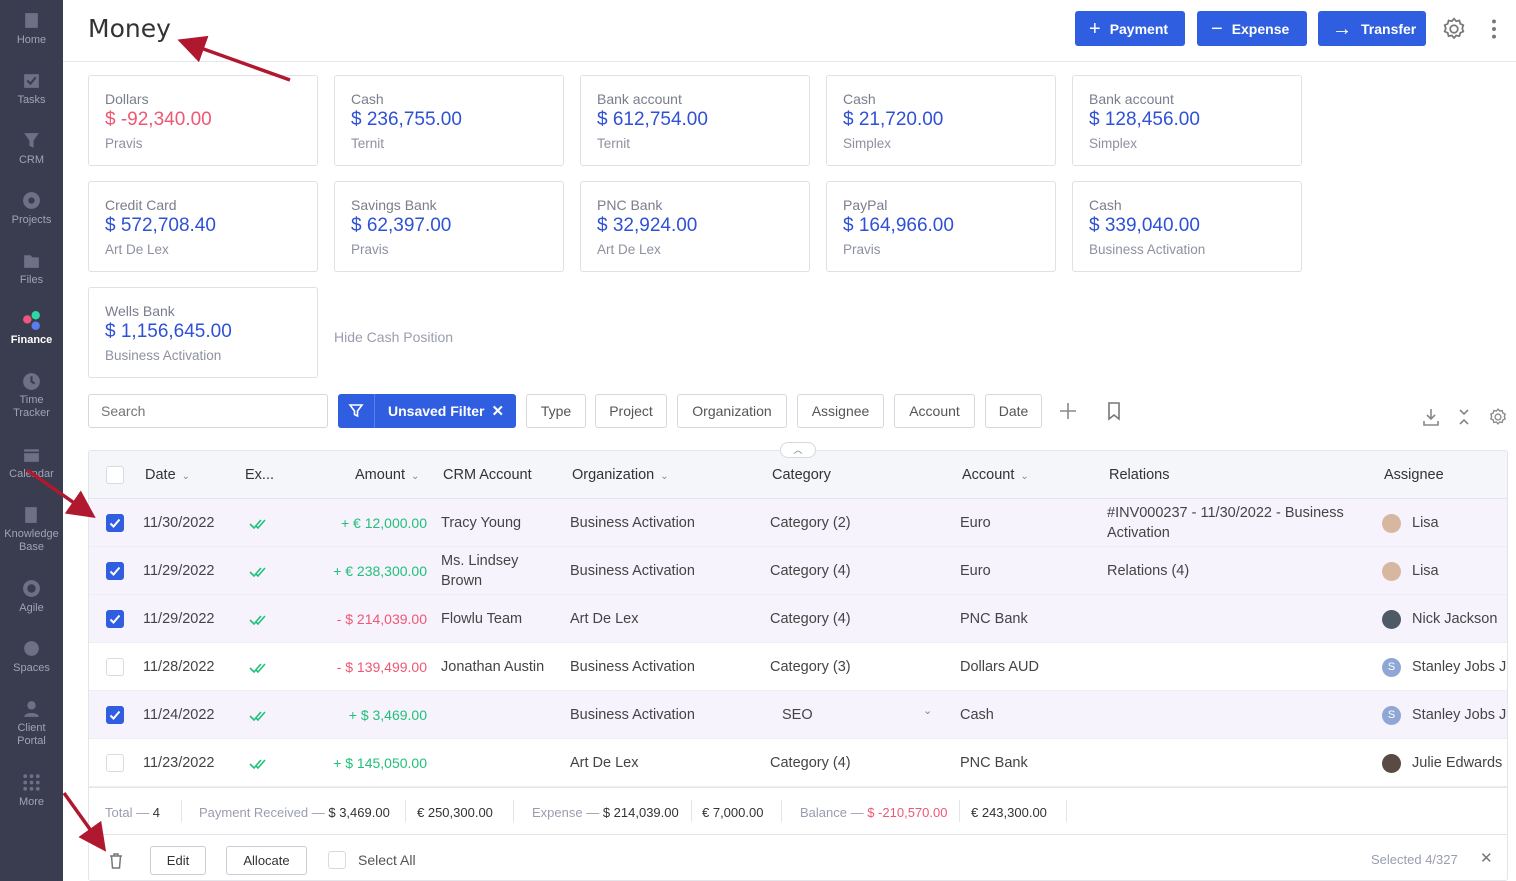 The height and width of the screenshot is (881, 1516). Describe the element at coordinates (1372, 28) in the screenshot. I see `transfer-button: → Transfer` at that location.